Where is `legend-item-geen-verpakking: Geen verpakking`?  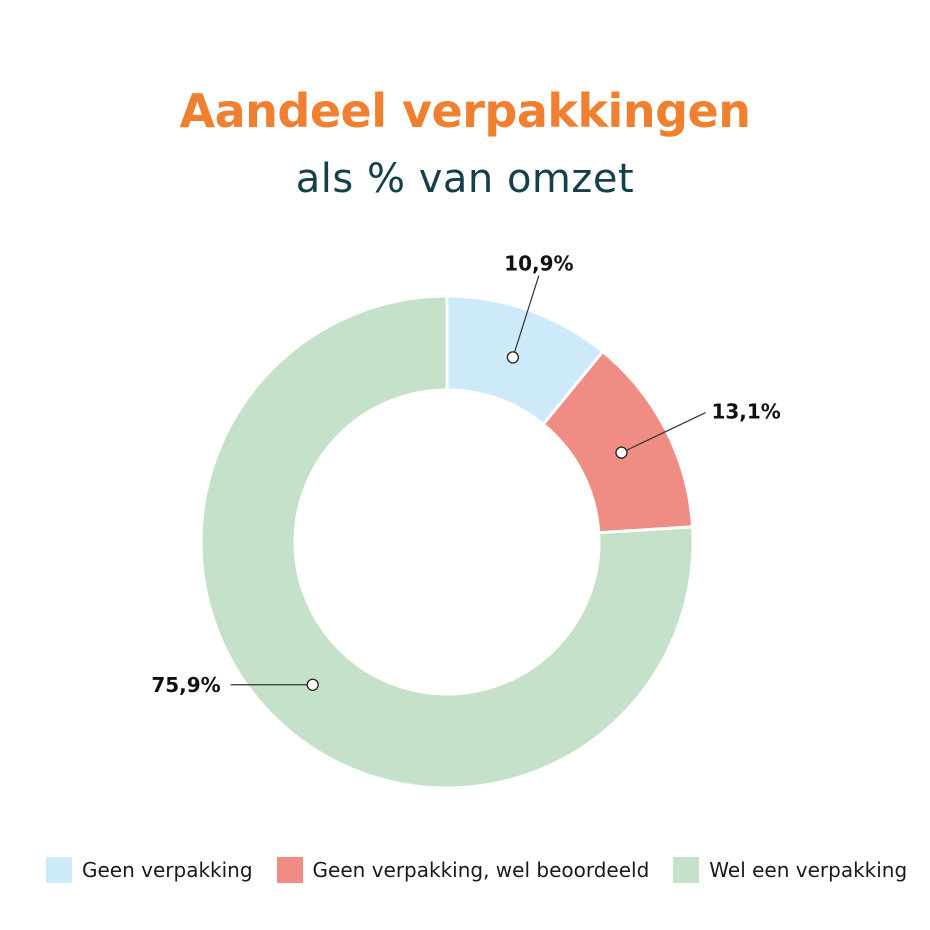
legend-item-geen-verpakking: Geen verpakking is located at coordinates (149, 870).